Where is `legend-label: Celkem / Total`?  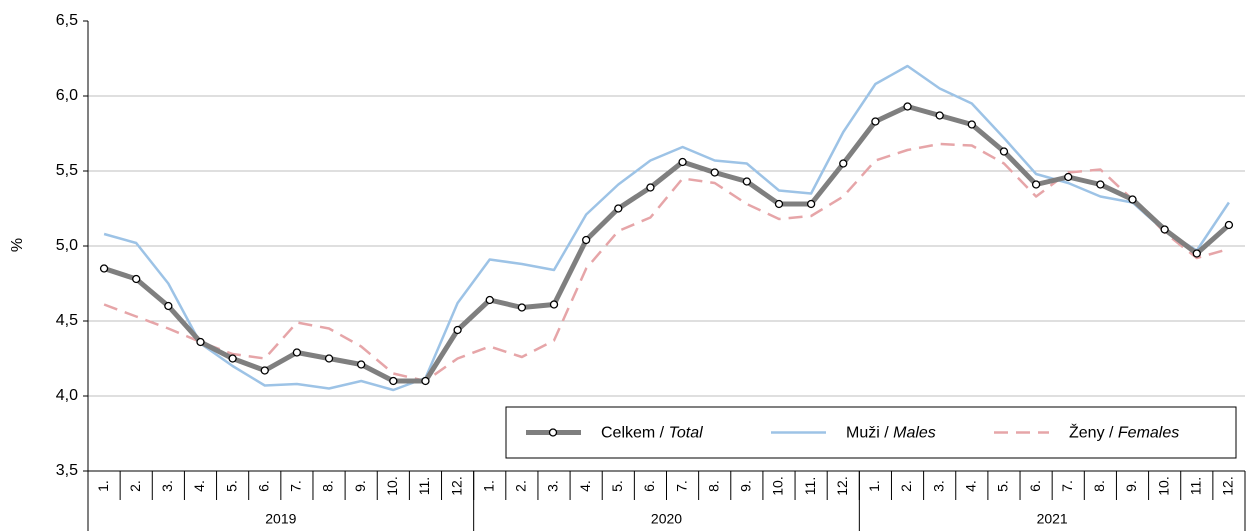 legend-label: Celkem / Total is located at coordinates (652, 433).